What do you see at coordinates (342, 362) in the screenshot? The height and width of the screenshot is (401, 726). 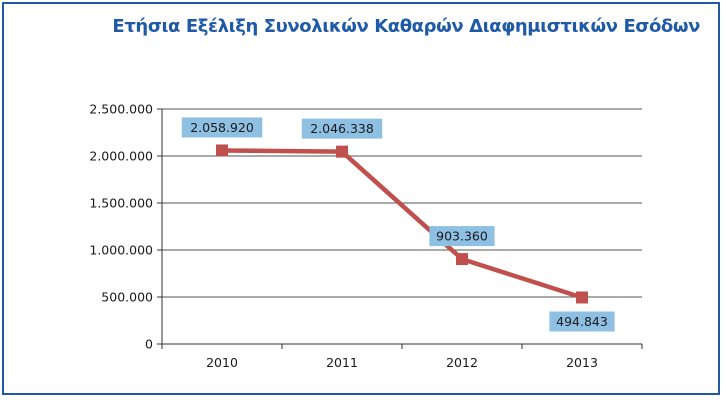 I see `x-tick-label: 2011` at bounding box center [342, 362].